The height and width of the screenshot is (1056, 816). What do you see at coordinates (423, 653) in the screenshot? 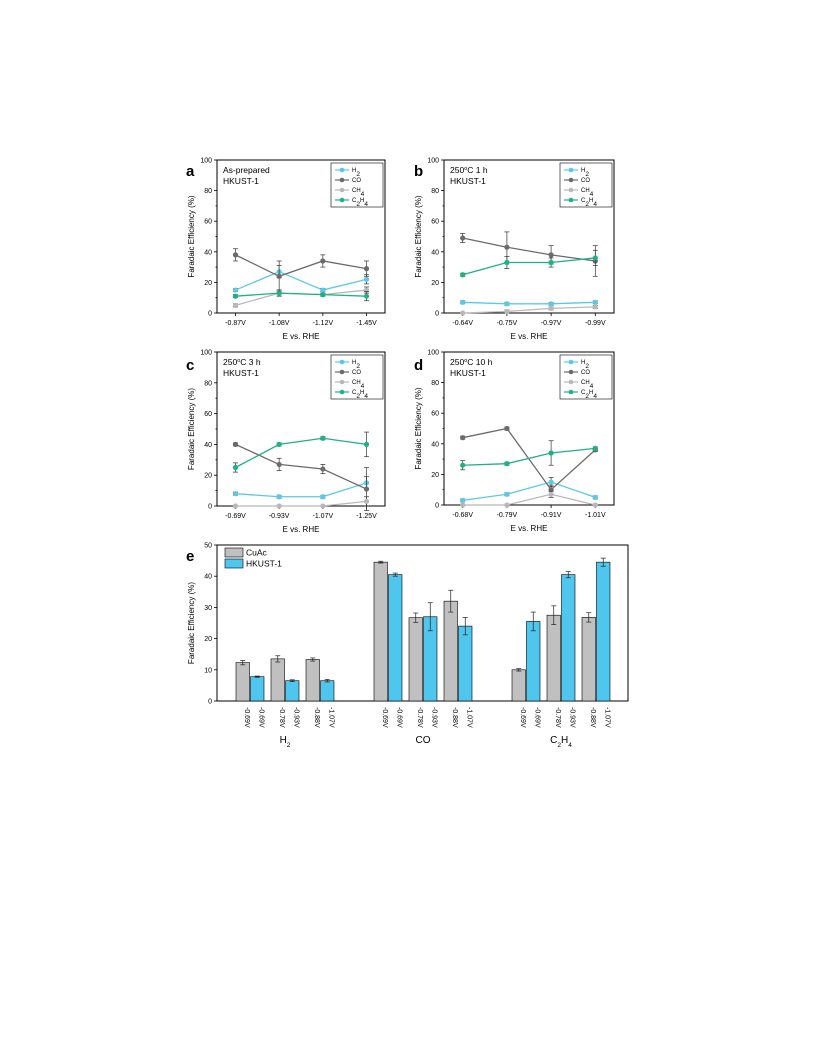
I see `bar-group-co: -0.69V -0.69V -0.78V -0.93V -0.88V -1.07V CO` at bounding box center [423, 653].